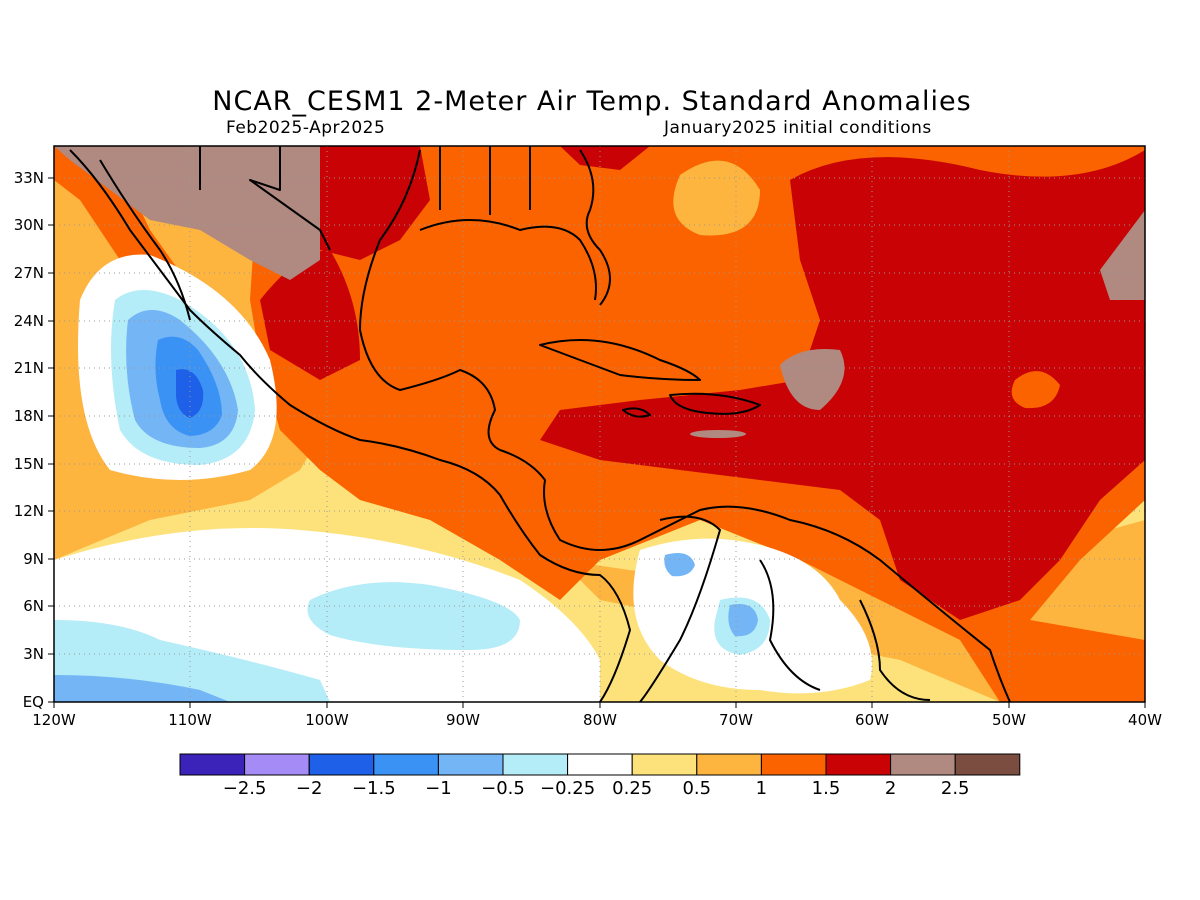 The image size is (1200, 900). Describe the element at coordinates (503, 788) in the screenshot. I see `colorbar-label: −0.5` at that location.